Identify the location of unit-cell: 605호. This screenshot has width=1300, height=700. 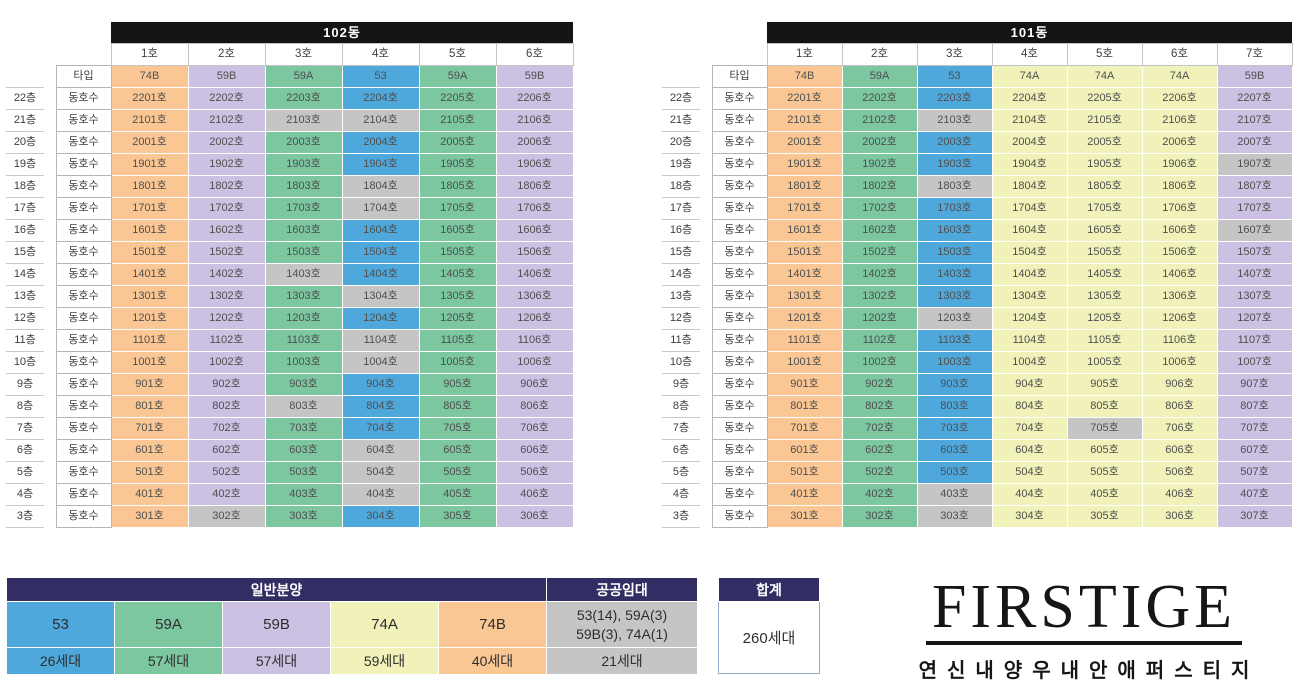
(457, 450).